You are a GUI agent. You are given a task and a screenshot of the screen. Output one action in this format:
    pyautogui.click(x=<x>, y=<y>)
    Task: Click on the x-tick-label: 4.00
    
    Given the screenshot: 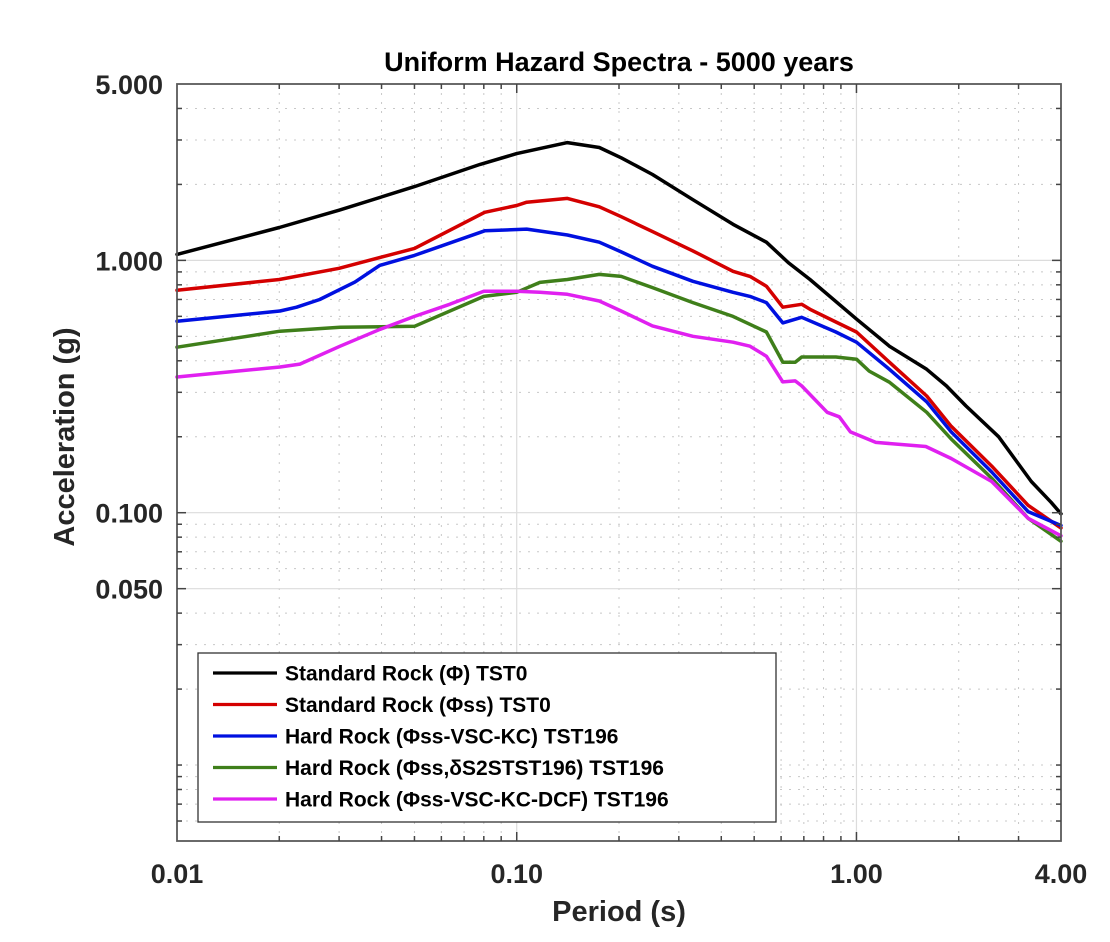 What is the action you would take?
    pyautogui.click(x=1061, y=874)
    